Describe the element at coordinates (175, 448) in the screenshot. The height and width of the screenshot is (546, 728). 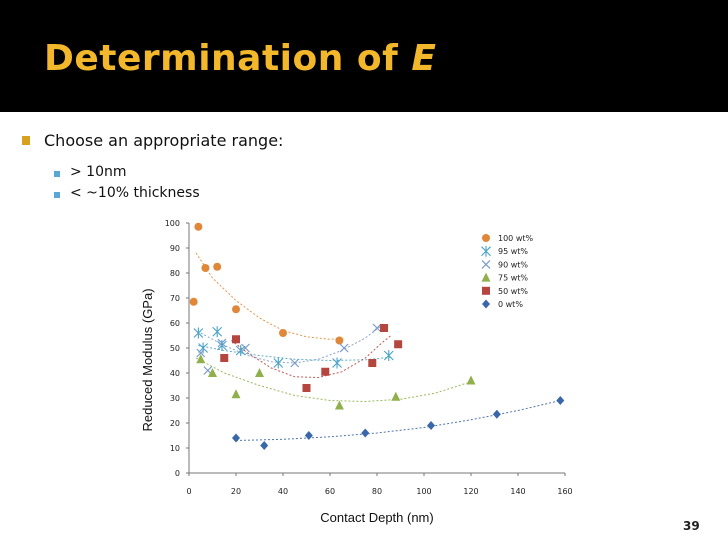
I see `y-tick-label: 10` at that location.